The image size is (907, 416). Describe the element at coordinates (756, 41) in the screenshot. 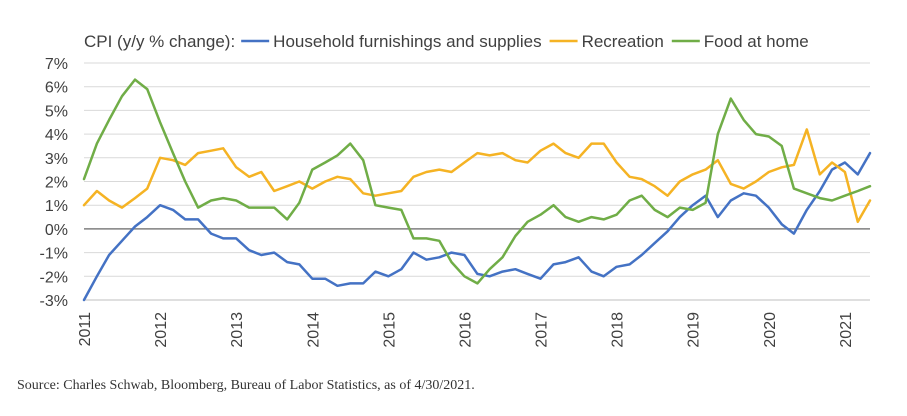

I see `legend-label: Food at home` at that location.